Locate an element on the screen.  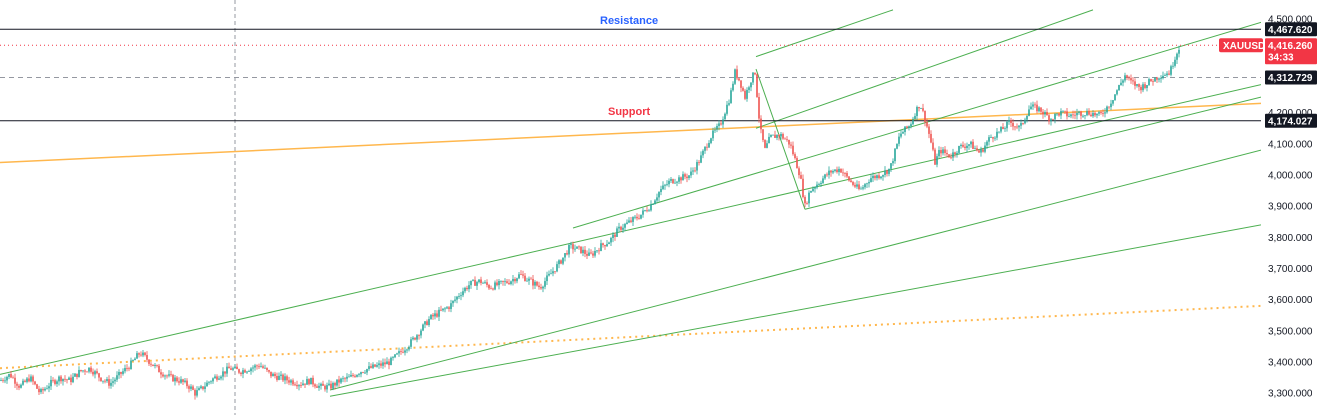
resistance-line-tag: 4,467.620 is located at coordinates (1291, 29).